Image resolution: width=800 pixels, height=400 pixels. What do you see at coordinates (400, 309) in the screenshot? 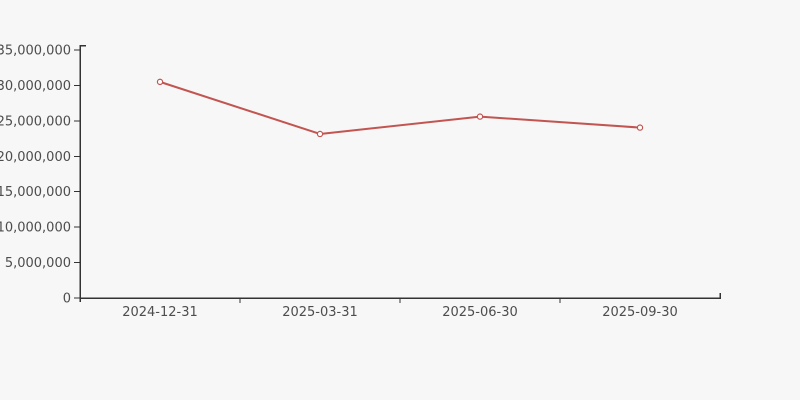
I see `x-axis-ticks: 2024-12-31 2025-03-31 2025-06-30 2025-09-30` at bounding box center [400, 309].